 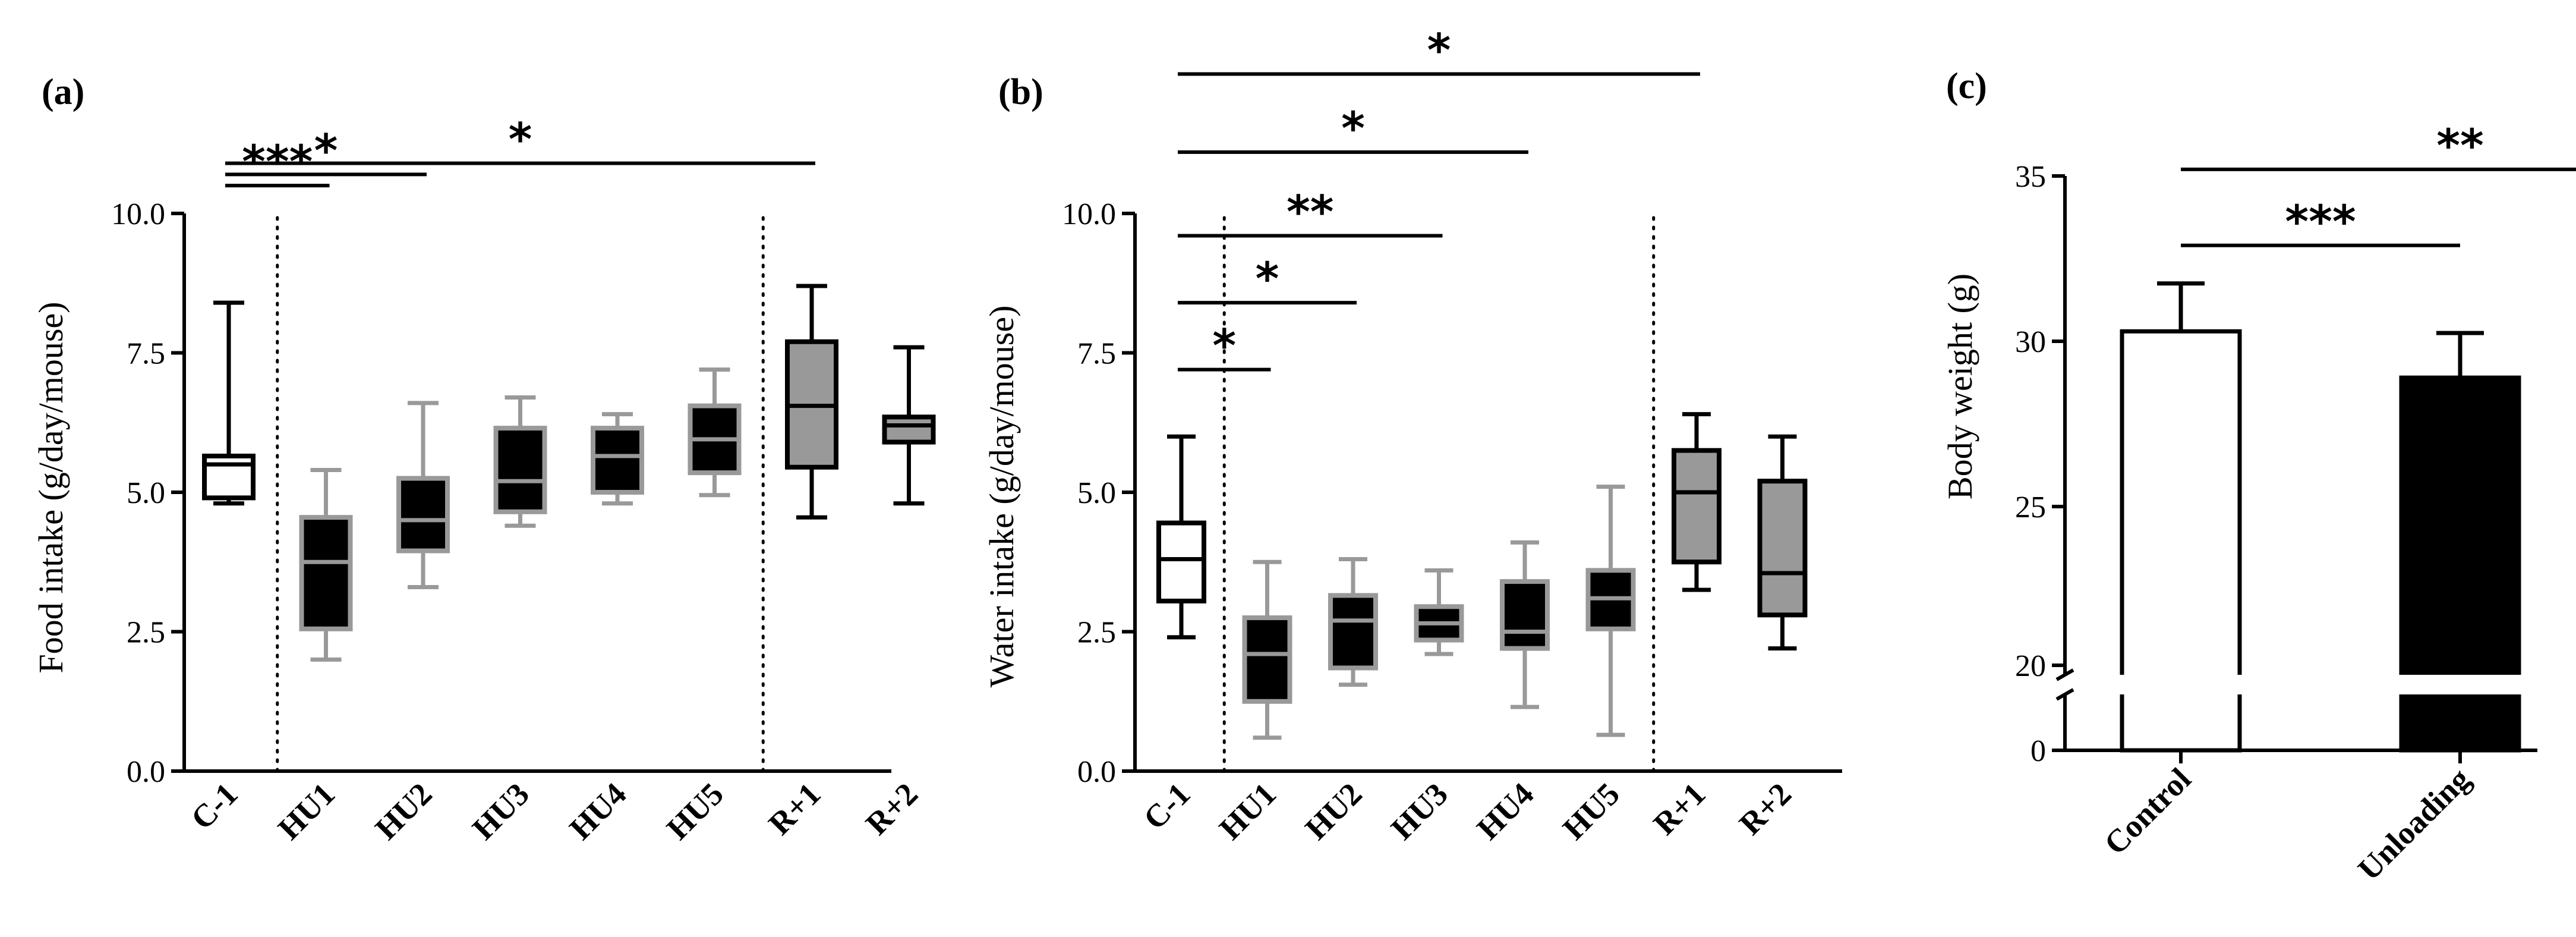 I want to click on panel-b-y-axis-title: Water intake (g/day/mouse), so click(x=1002, y=497).